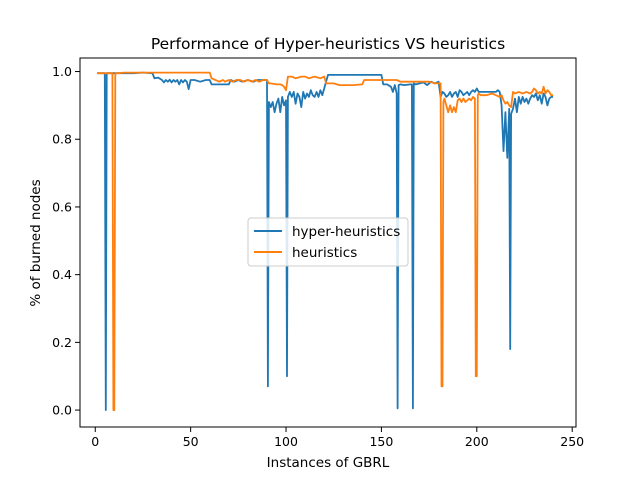  Describe the element at coordinates (337, 438) in the screenshot. I see `x-axis: 0 50 100 150 200 250` at that location.